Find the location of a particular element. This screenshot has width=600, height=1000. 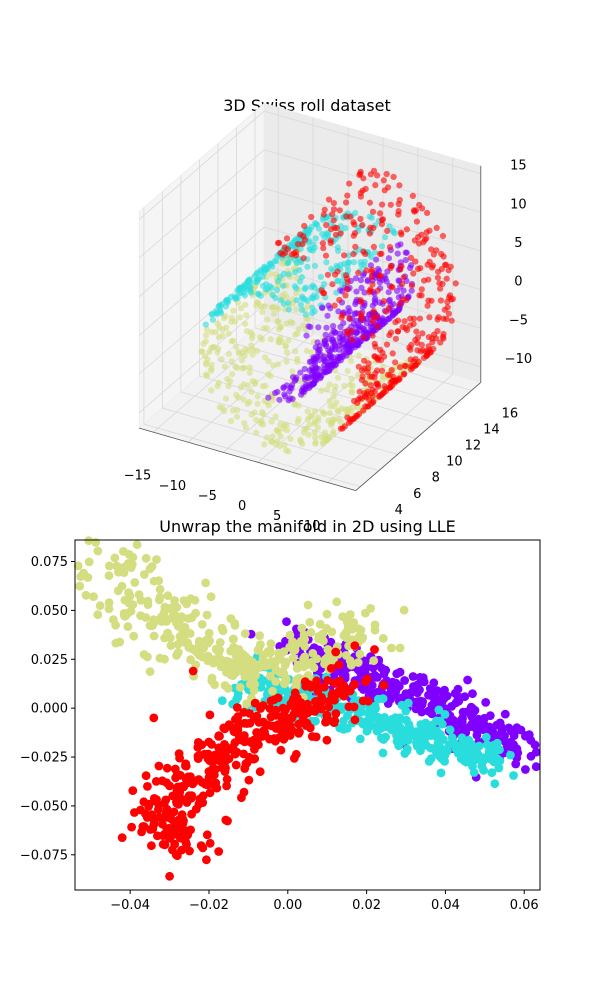

x-tick-label: 10 is located at coordinates (312, 526).